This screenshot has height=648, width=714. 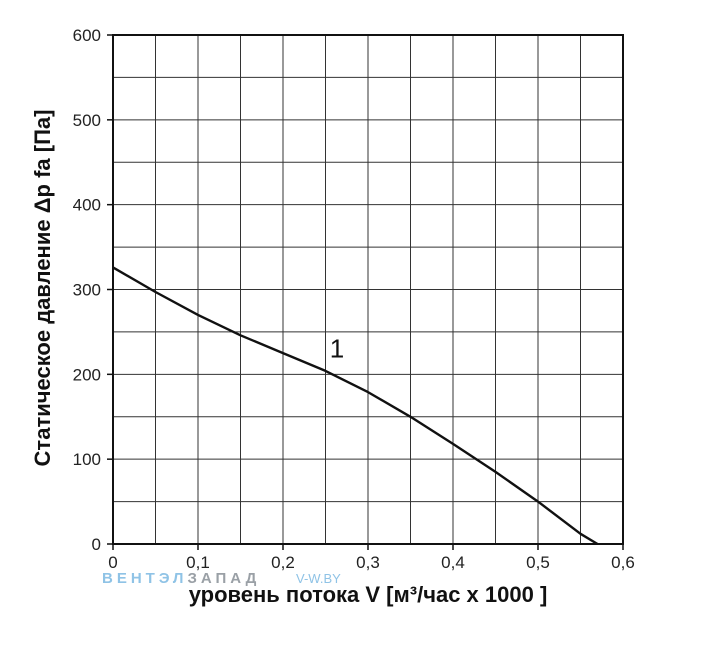 What do you see at coordinates (112, 562) in the screenshot?
I see `x-tick-label: 0` at bounding box center [112, 562].